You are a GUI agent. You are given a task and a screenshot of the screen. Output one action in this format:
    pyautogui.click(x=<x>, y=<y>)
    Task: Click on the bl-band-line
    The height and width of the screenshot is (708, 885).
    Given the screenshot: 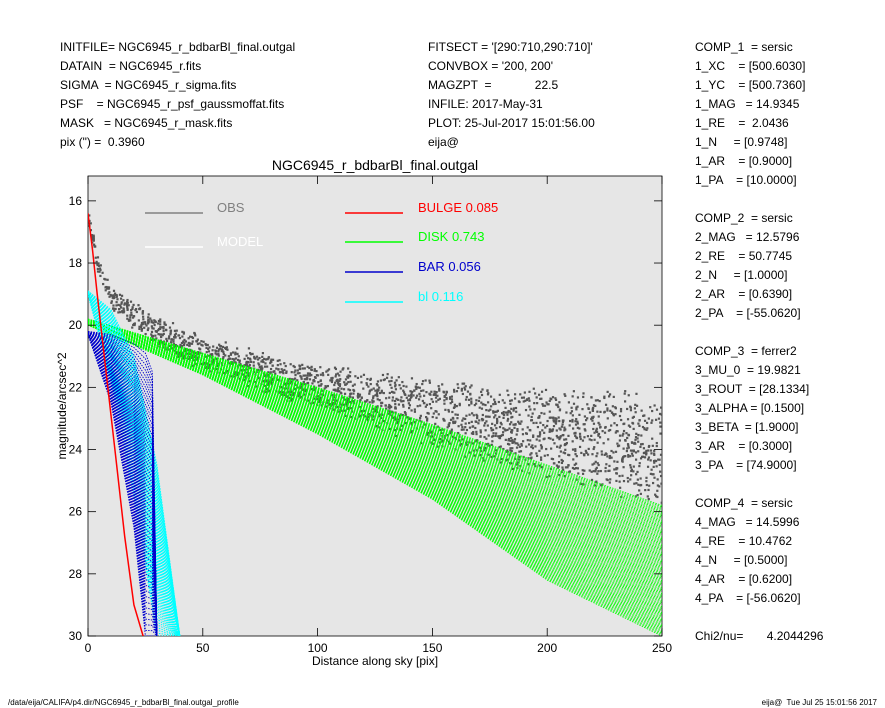 What is the action you would take?
    pyautogui.click(x=134, y=464)
    